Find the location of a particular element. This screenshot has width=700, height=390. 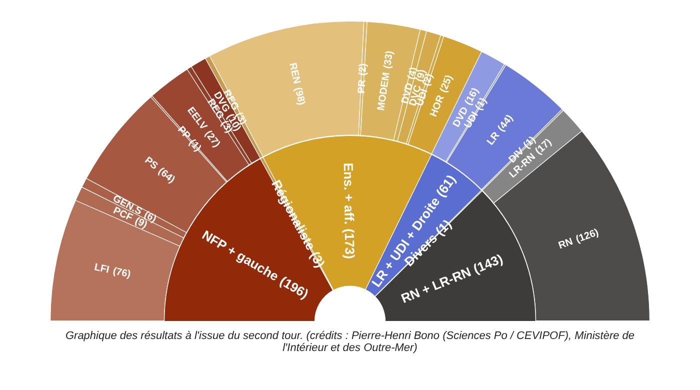

data-label: (33) is located at coordinates (389, 60).